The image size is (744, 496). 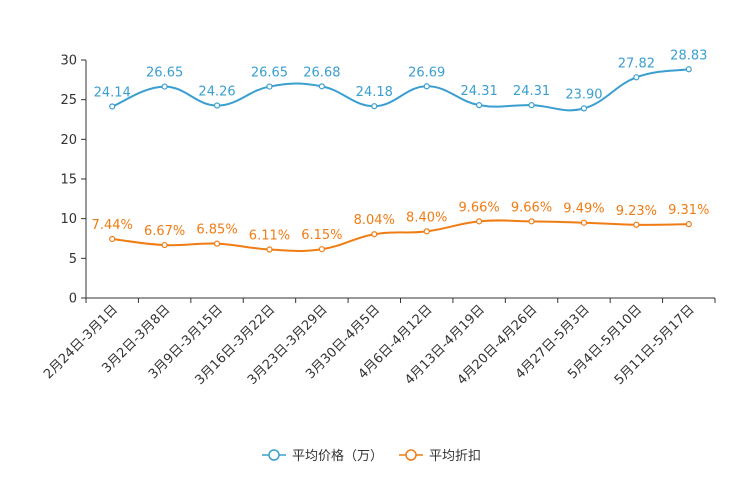 I want to click on data-label: 24.18, so click(x=374, y=92).